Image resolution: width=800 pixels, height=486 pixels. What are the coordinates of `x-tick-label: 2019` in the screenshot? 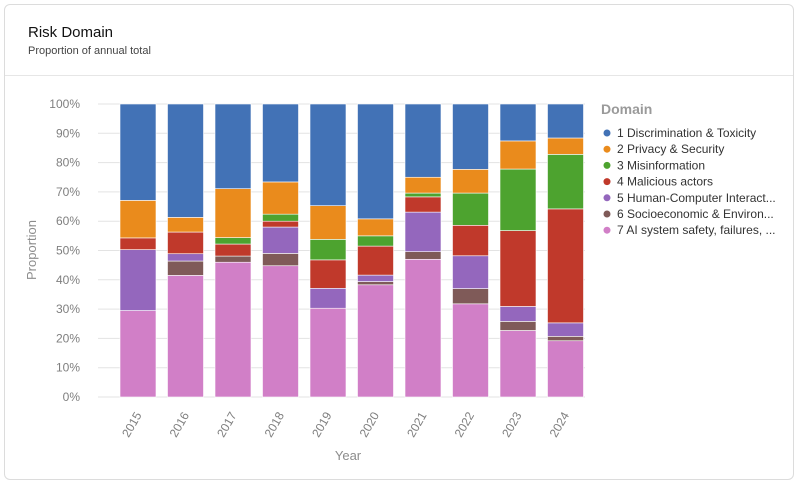 It's located at (322, 424).